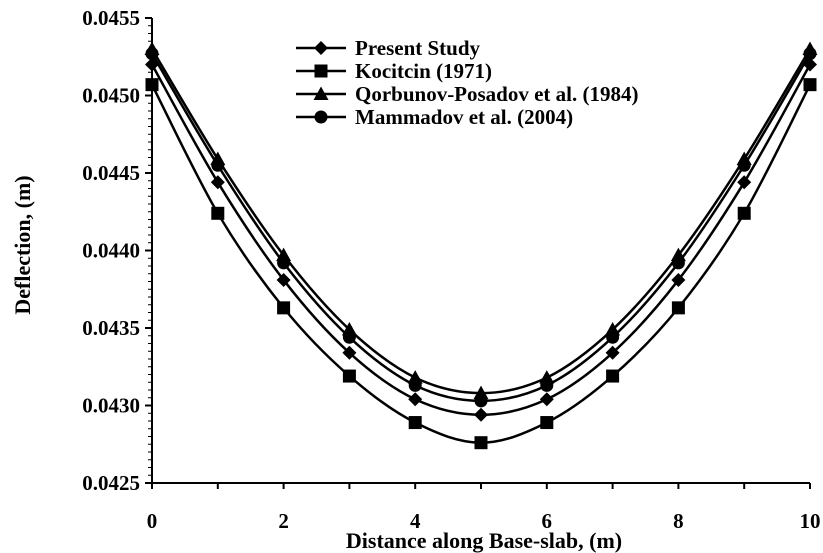 This screenshot has height=553, width=823. What do you see at coordinates (547, 521) in the screenshot?
I see `x-tick-label: 6` at bounding box center [547, 521].